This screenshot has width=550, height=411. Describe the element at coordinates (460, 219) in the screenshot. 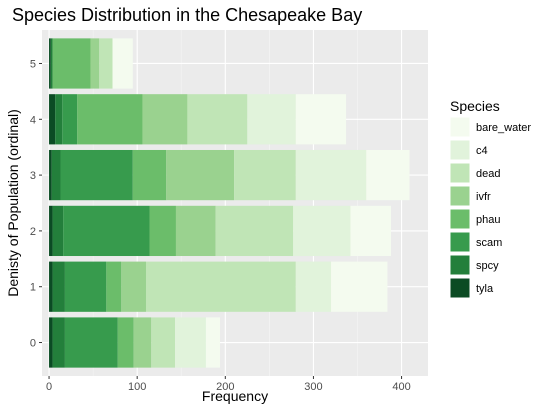

I see `legend-key-phau` at that location.